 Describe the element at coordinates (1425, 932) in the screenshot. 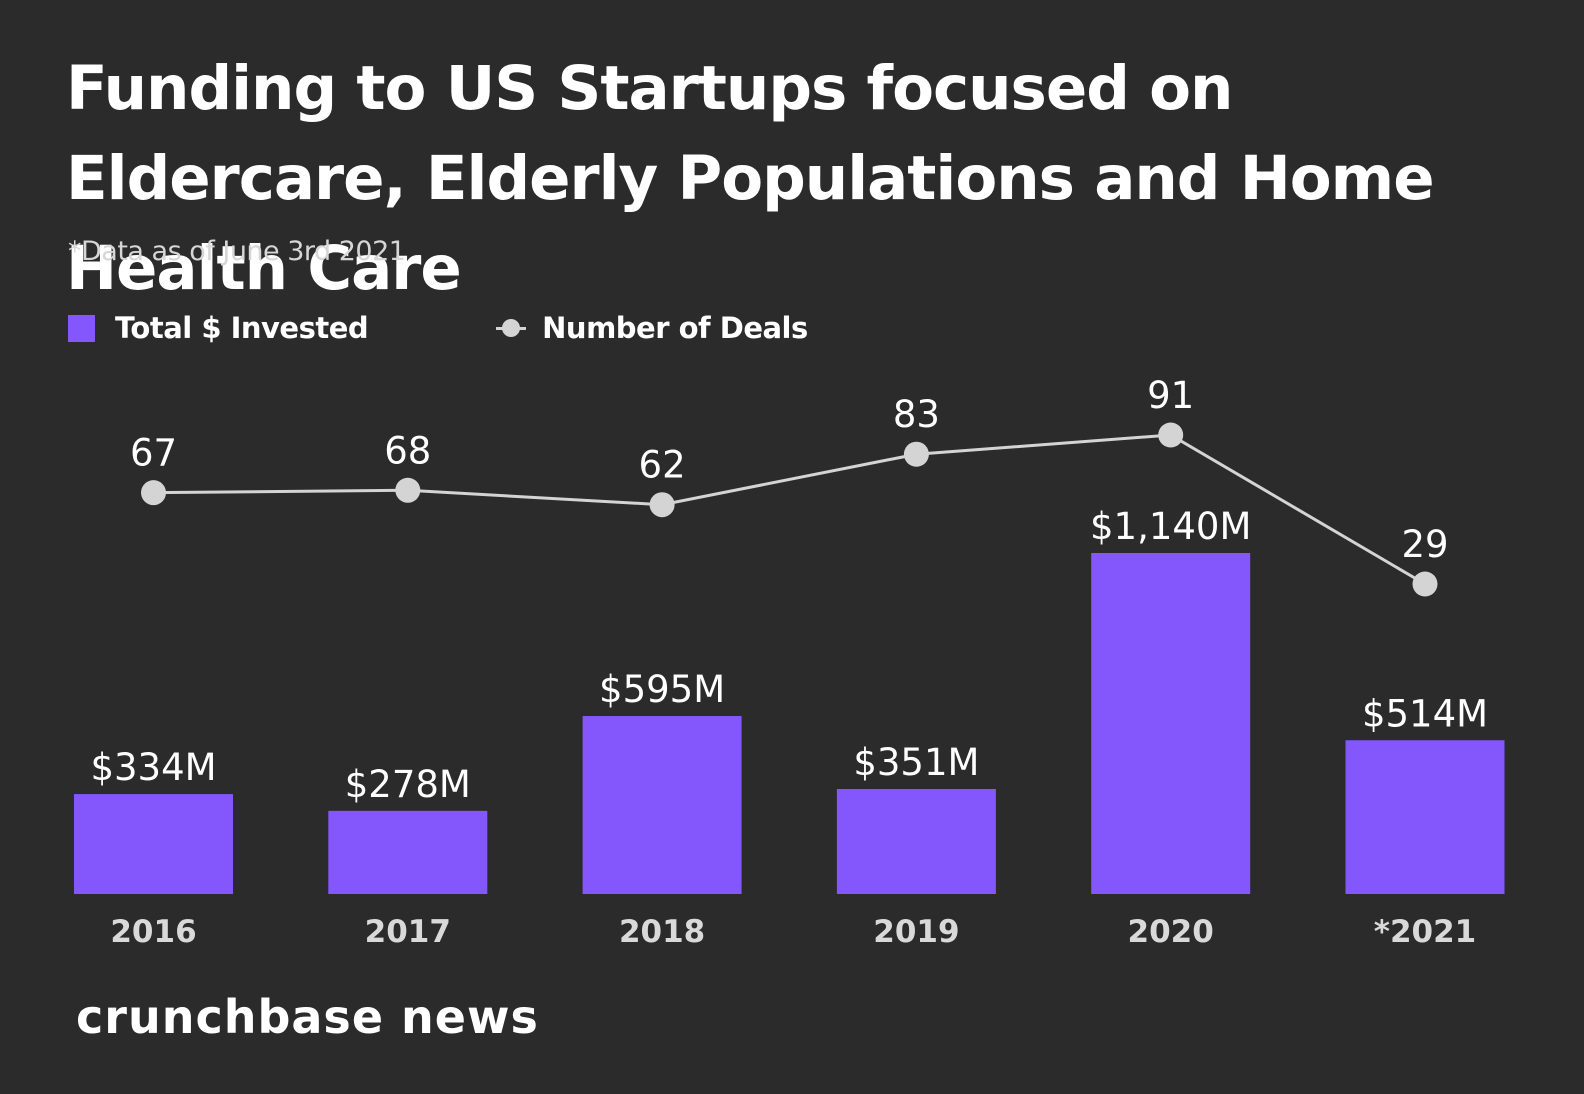

I see `x-tick-label-5: *2021` at that location.